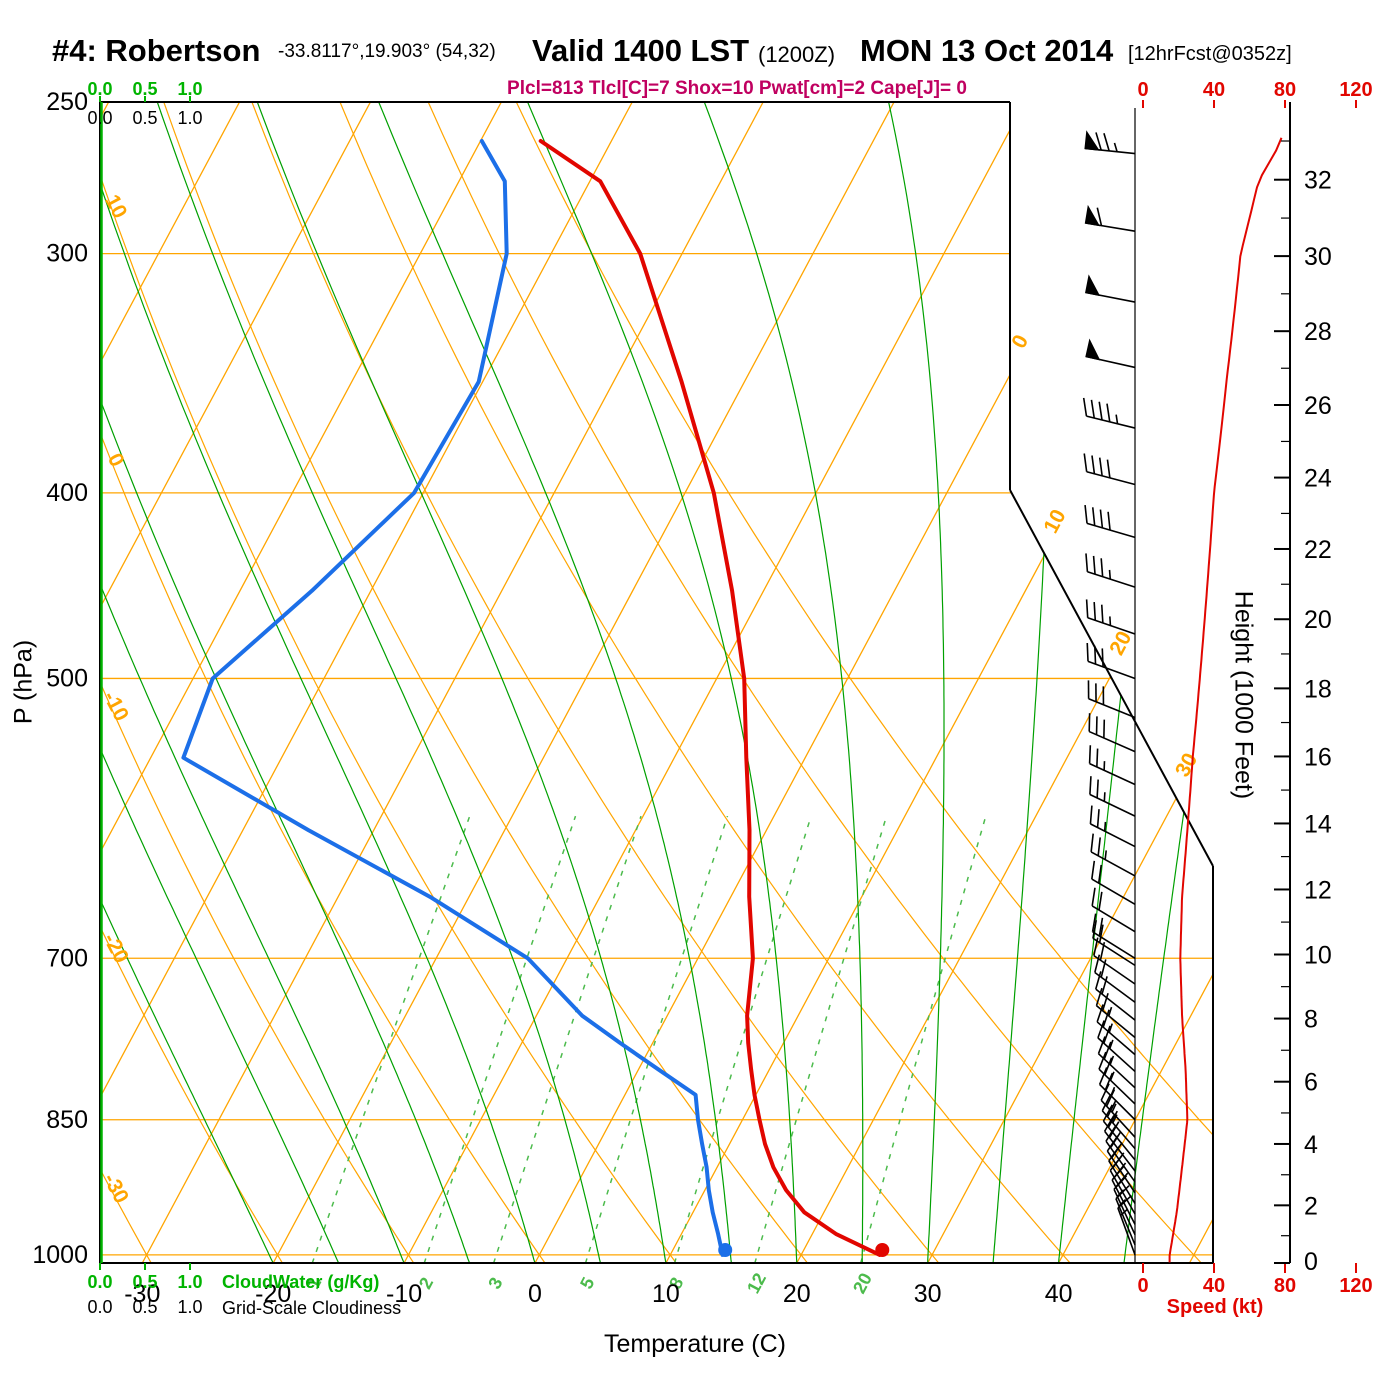 The height and width of the screenshot is (1400, 1400). Describe the element at coordinates (1215, 1307) in the screenshot. I see `speed-axis-title: Speed (kt)` at that location.